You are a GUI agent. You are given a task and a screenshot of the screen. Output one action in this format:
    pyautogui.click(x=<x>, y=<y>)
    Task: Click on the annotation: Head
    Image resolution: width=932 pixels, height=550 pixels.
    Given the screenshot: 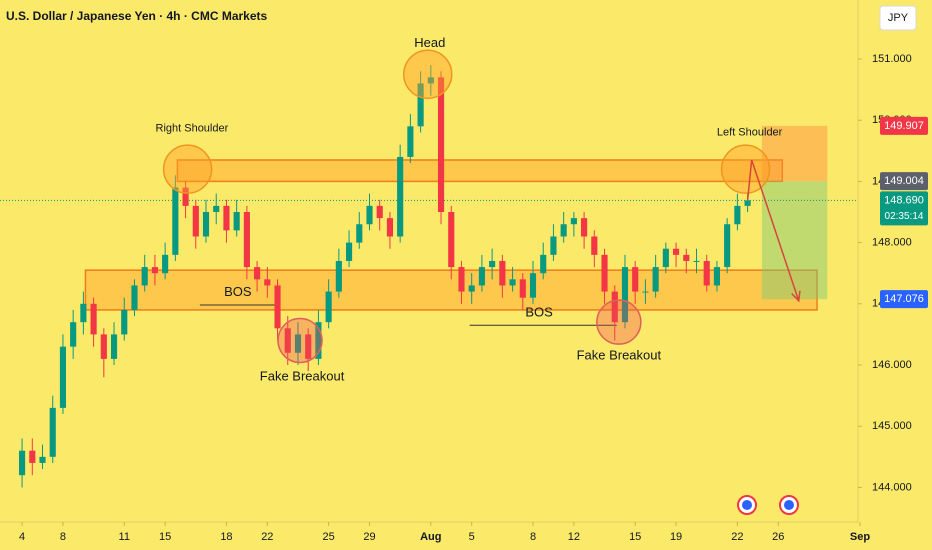 What is the action you would take?
    pyautogui.click(x=429, y=42)
    